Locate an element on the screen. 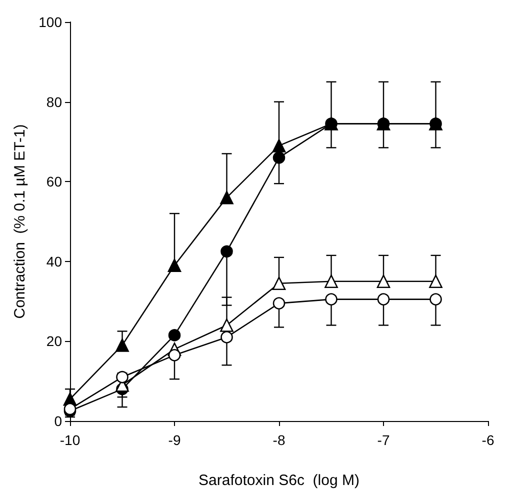 The height and width of the screenshot is (501, 513). x-tick-label: -8 is located at coordinates (279, 440).